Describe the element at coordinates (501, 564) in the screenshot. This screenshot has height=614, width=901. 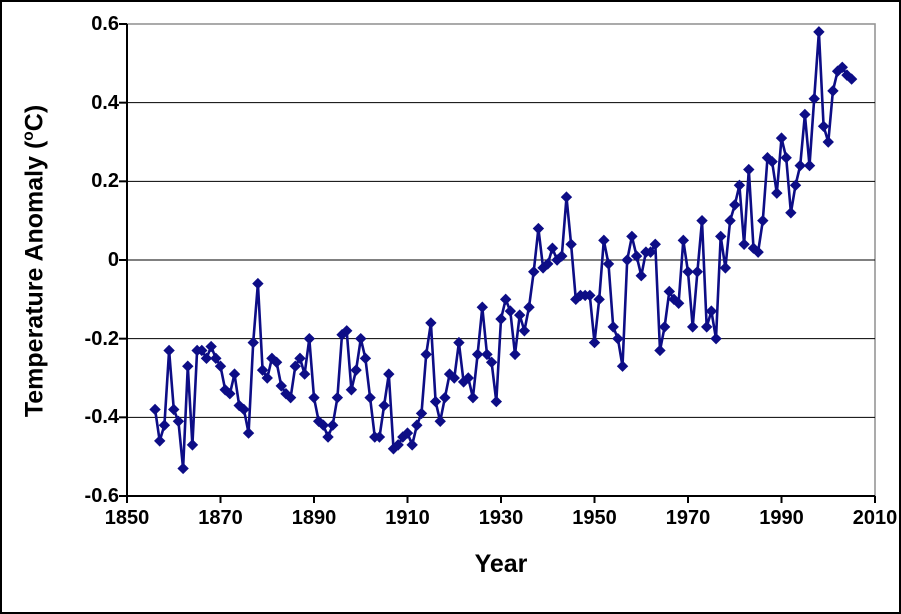
I see `x-axis-title: Year` at that location.